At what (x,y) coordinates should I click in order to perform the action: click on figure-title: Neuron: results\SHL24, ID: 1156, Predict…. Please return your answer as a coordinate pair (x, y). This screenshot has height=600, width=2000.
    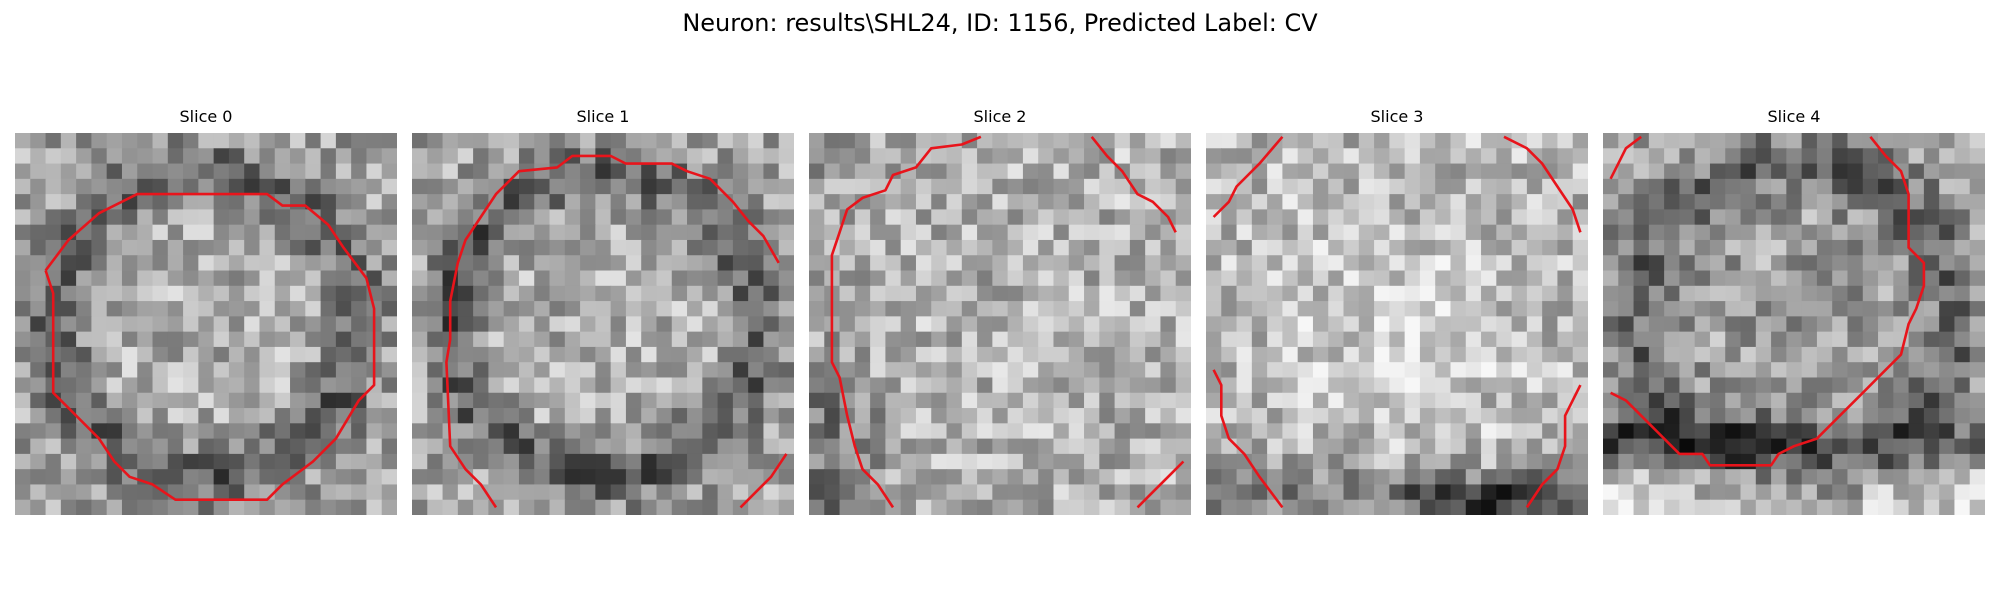
    Looking at the image, I should click on (1000, 23).